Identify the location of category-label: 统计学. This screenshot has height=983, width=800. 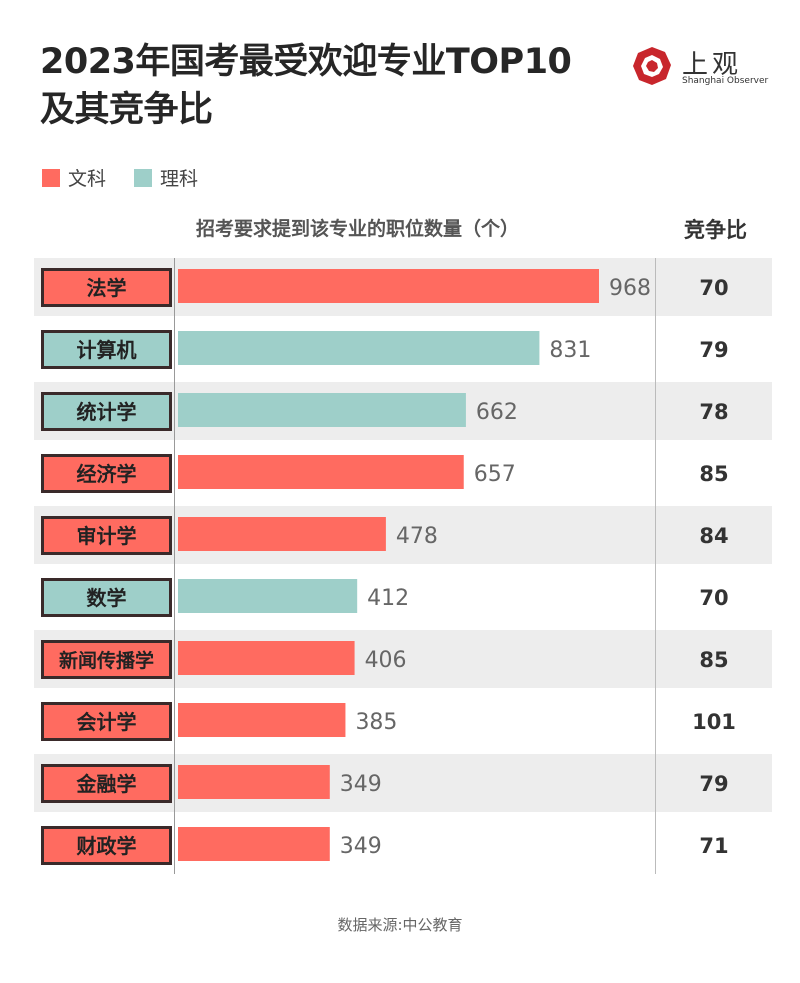
(107, 412).